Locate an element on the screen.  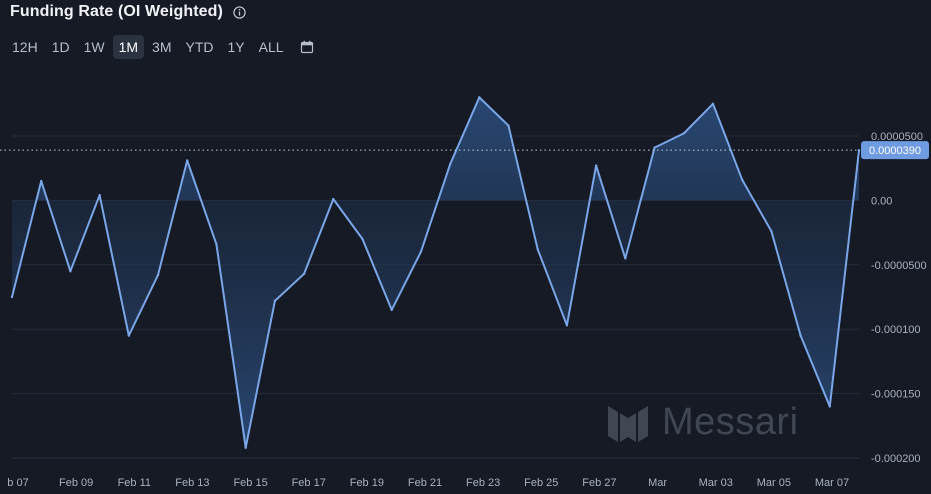
x-tick-label: Mar 05 is located at coordinates (774, 483).